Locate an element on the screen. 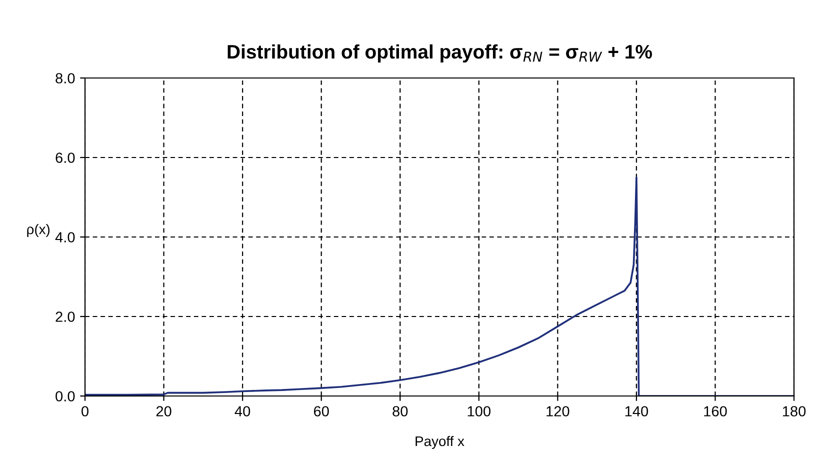  x-tick-label: 140 is located at coordinates (636, 411).